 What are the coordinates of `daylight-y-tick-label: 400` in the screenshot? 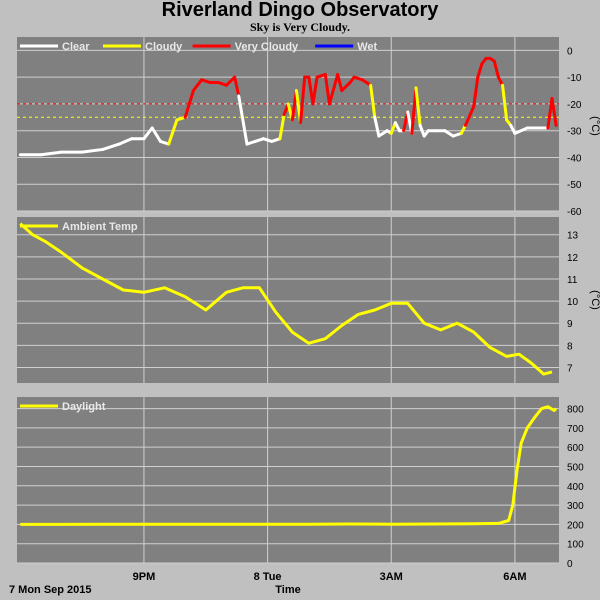 It's located at (575, 487).